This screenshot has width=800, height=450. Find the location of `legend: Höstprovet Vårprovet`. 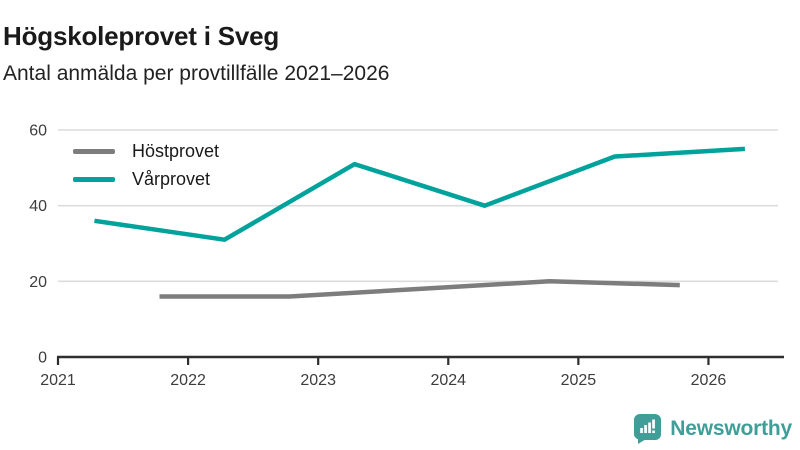

legend: Höstprovet Vårprovet is located at coordinates (146, 165).